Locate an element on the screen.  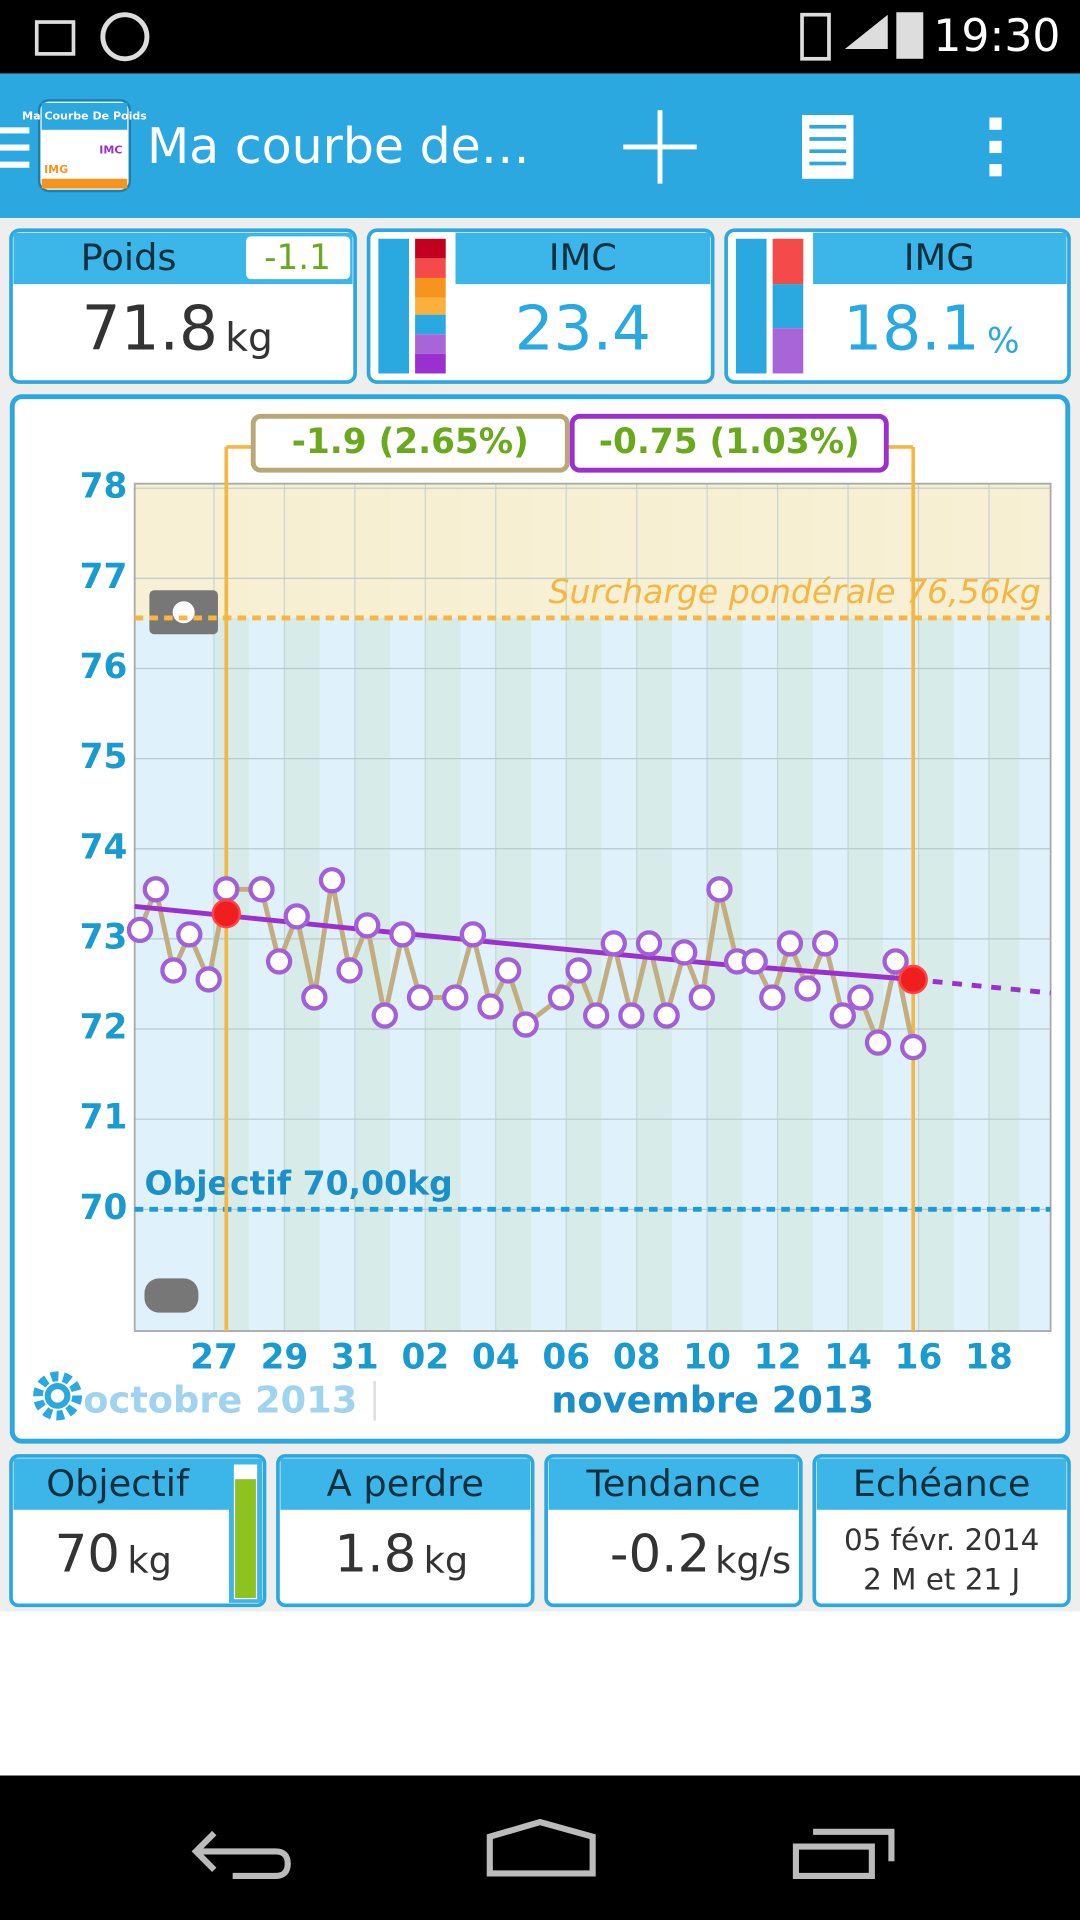
comparison-label: -0.75 (1.03%) is located at coordinates (729, 442).